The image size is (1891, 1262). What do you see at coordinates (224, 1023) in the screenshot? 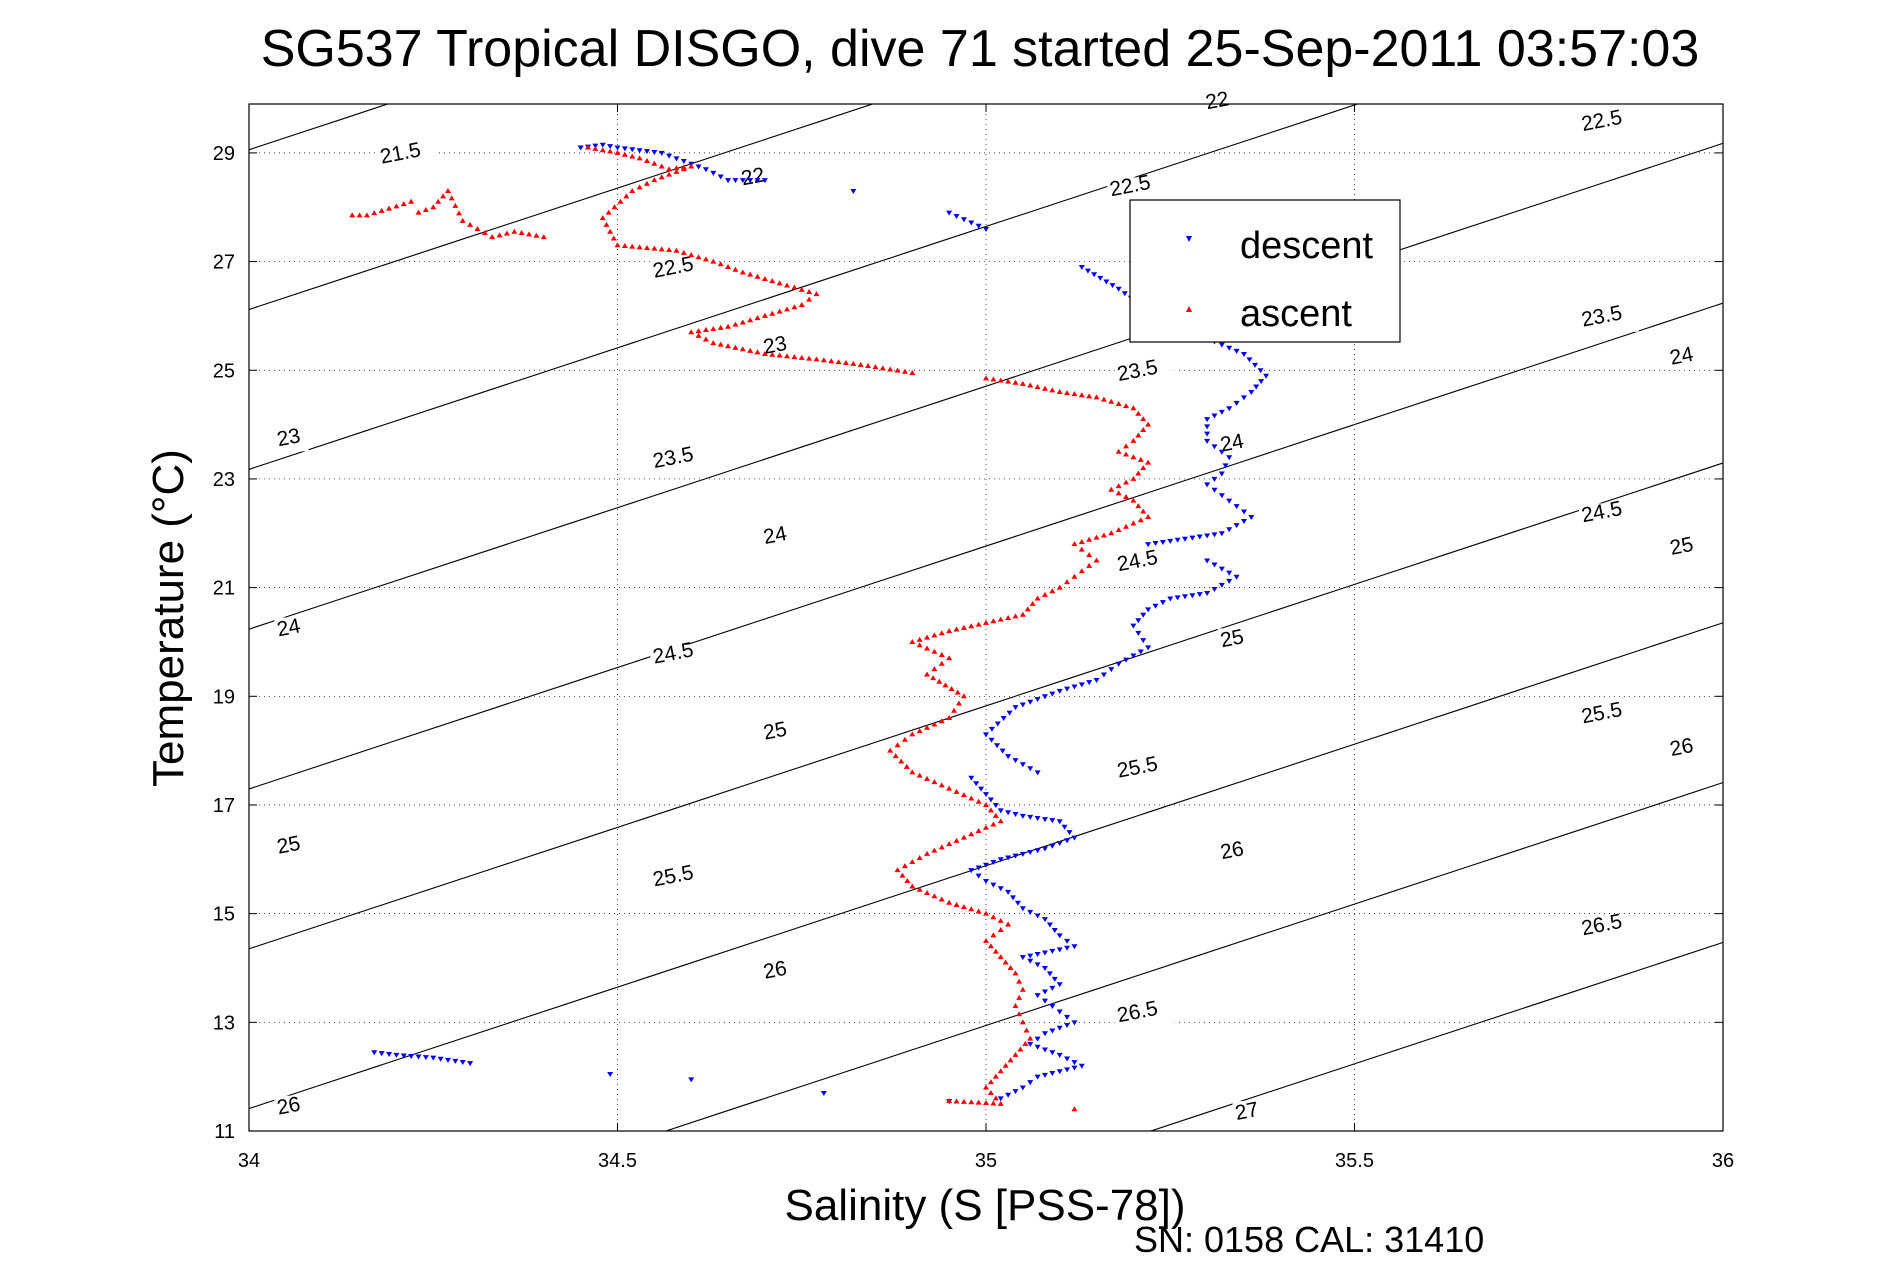
I see `y-tick-label: 13` at bounding box center [224, 1023].